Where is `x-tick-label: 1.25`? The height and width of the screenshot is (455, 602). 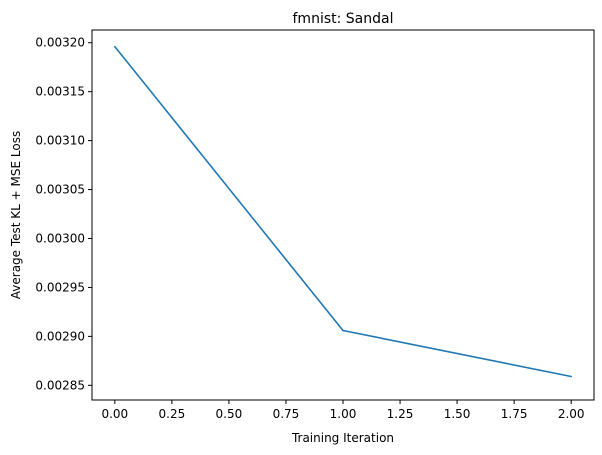
x-tick-label: 1.25 is located at coordinates (400, 414).